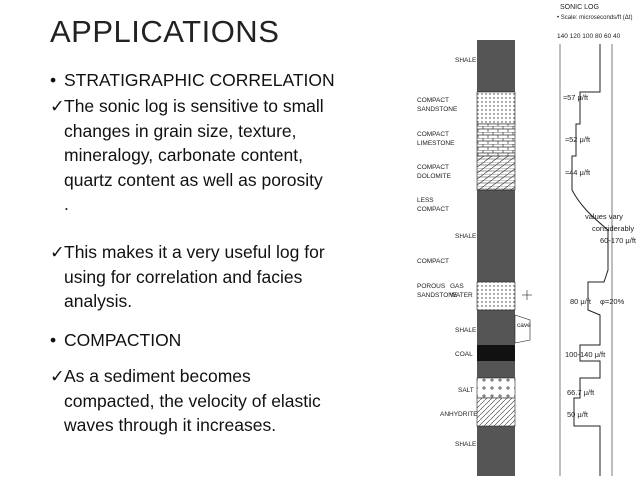  Describe the element at coordinates (123, 340) in the screenshot. I see `bullet-text: COMPACTION` at that location.